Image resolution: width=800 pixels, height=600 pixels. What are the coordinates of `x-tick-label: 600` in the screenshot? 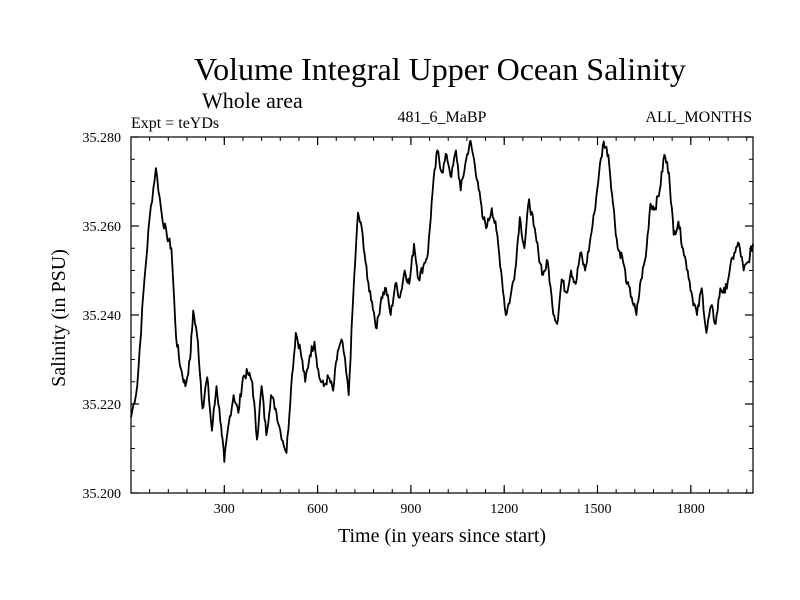 It's located at (317, 509).